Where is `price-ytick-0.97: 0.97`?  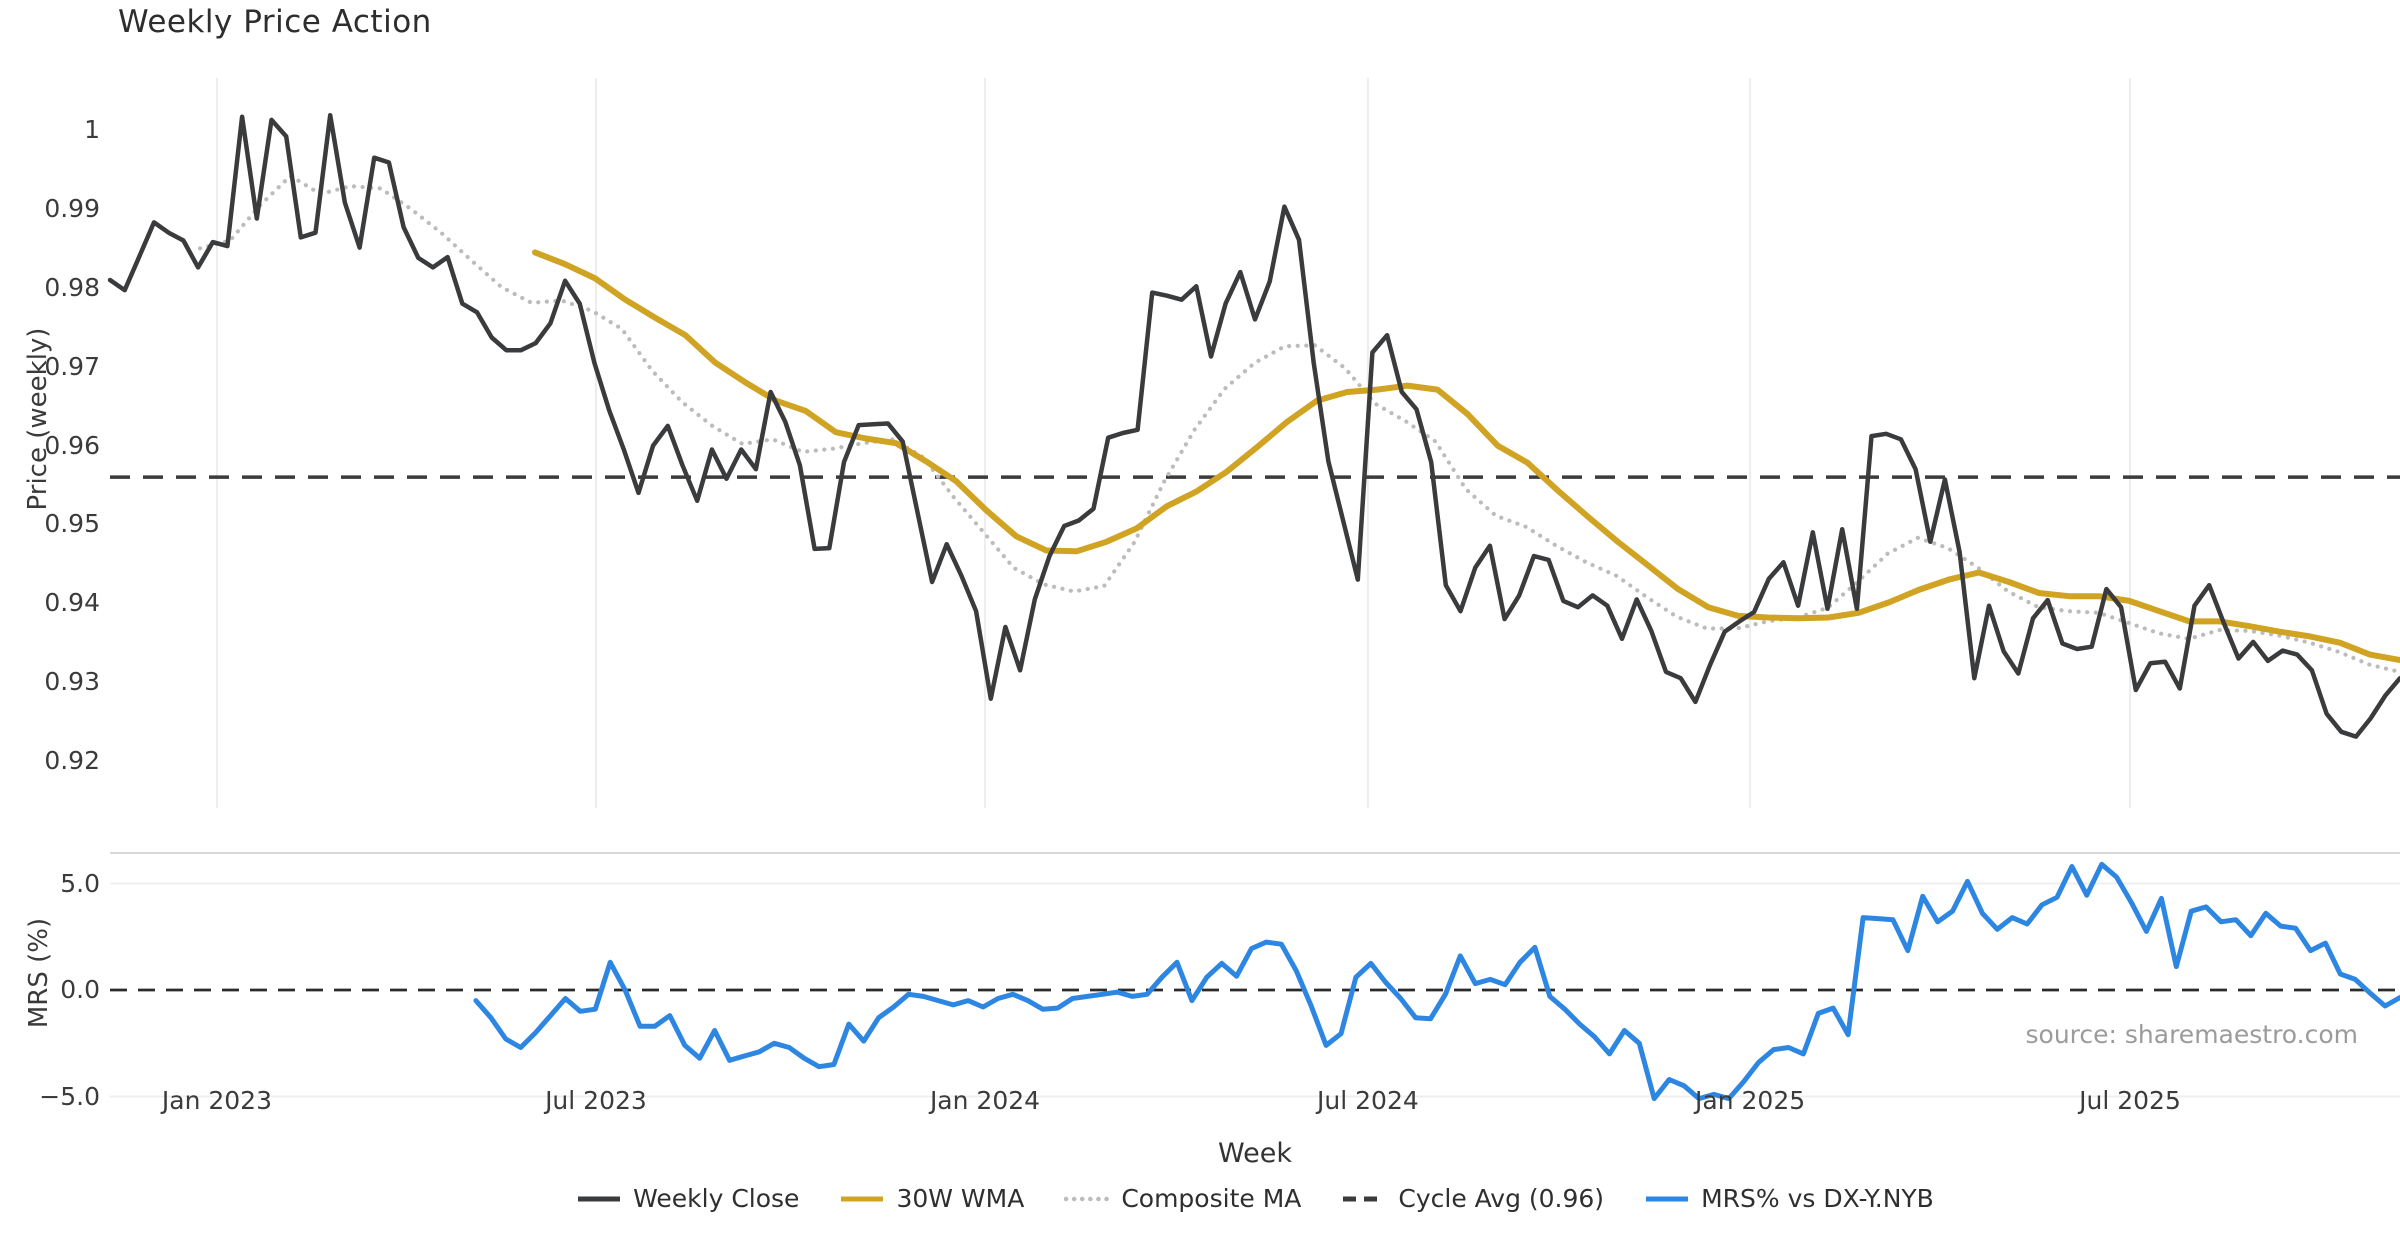 price-ytick-0.97: 0.97 is located at coordinates (72, 366).